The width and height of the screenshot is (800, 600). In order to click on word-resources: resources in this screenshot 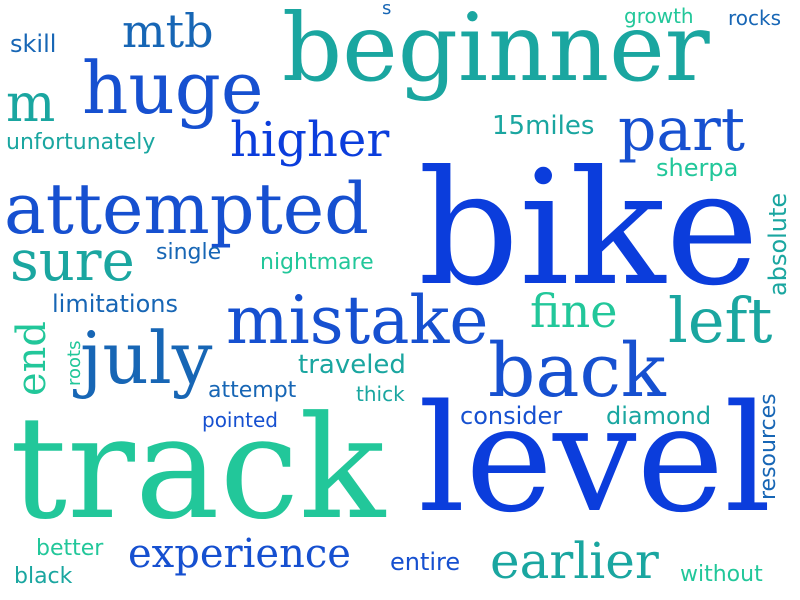, I will do `click(768, 446)`.